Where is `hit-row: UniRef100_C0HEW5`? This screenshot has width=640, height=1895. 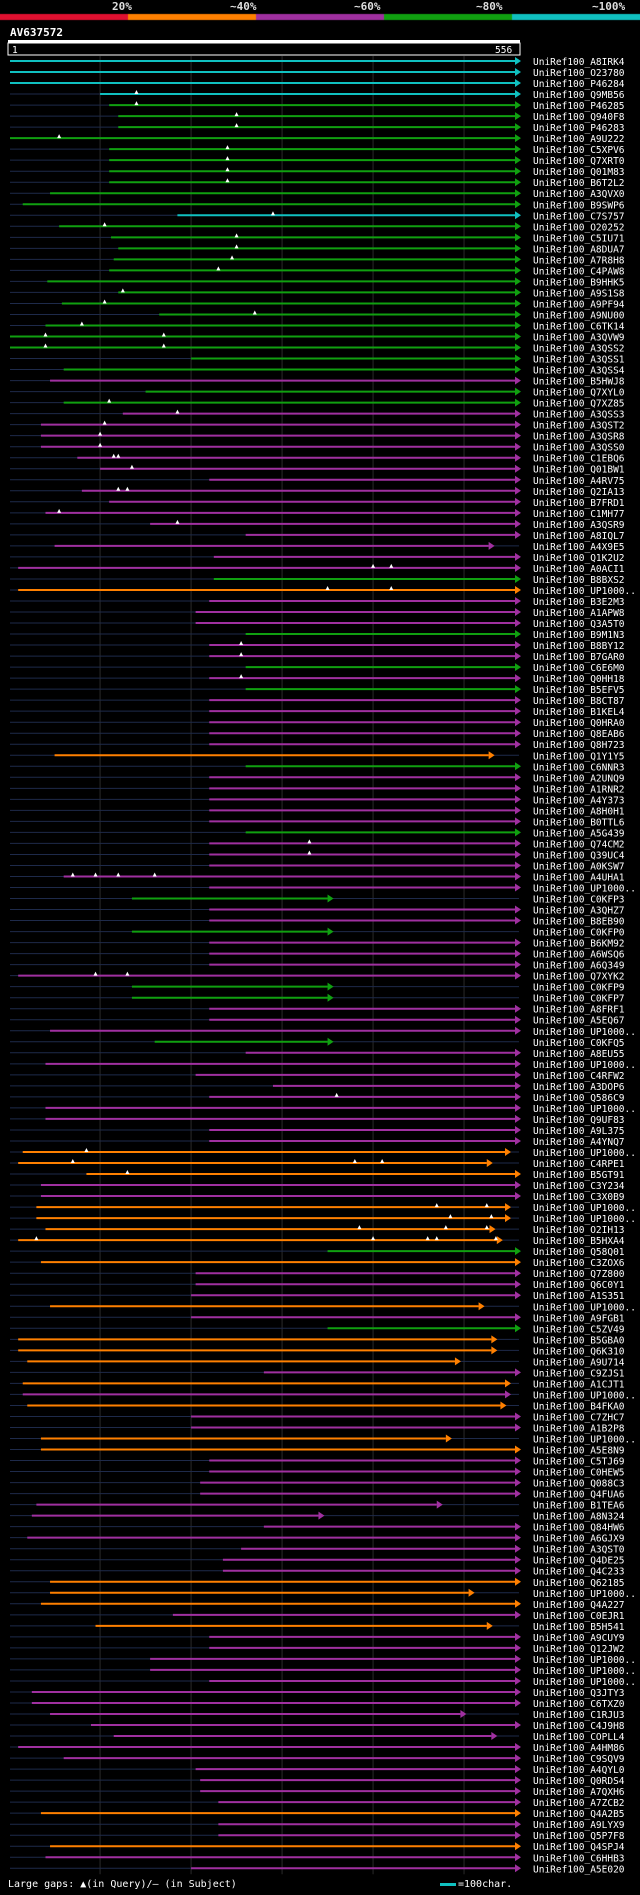 hit-row: UniRef100_C0HEW5 is located at coordinates (317, 1473).